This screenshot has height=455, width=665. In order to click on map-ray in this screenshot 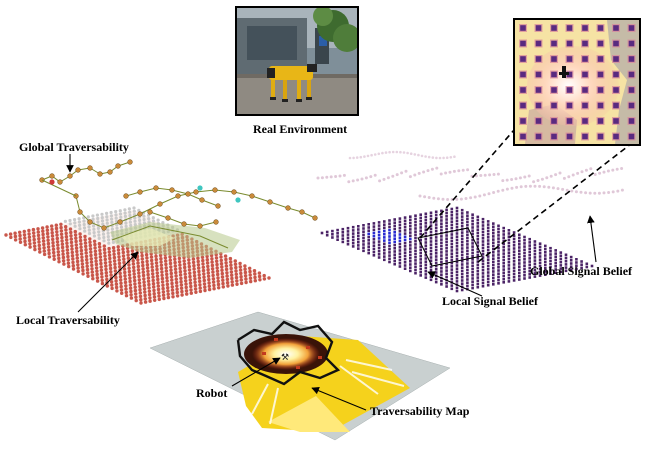, I will do `click(378, 379)`.